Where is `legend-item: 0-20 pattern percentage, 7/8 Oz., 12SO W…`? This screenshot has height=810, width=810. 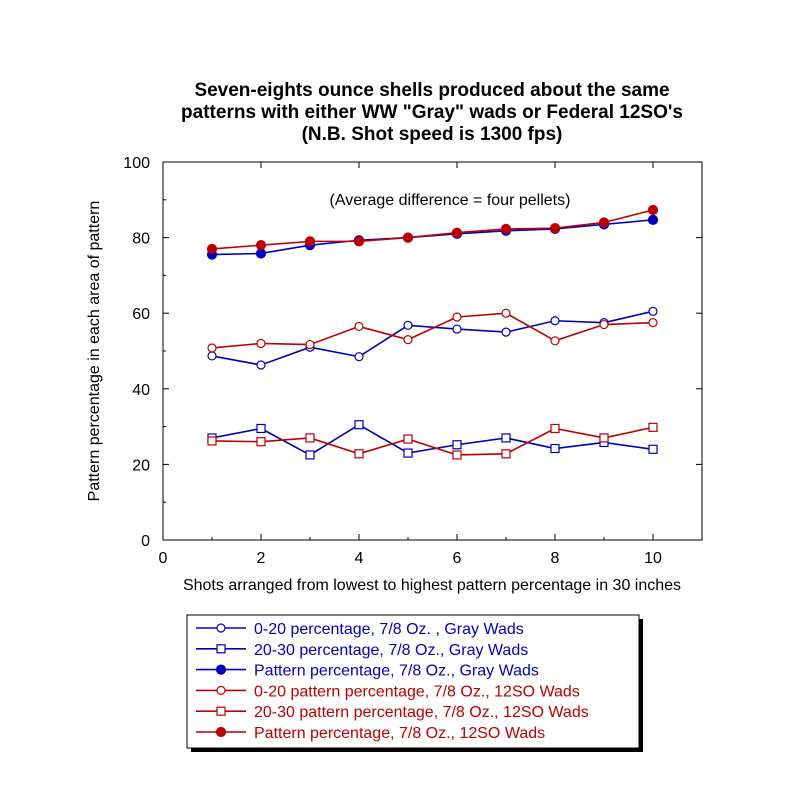 legend-item: 0-20 pattern percentage, 7/8 Oz., 12SO W… is located at coordinates (388, 691).